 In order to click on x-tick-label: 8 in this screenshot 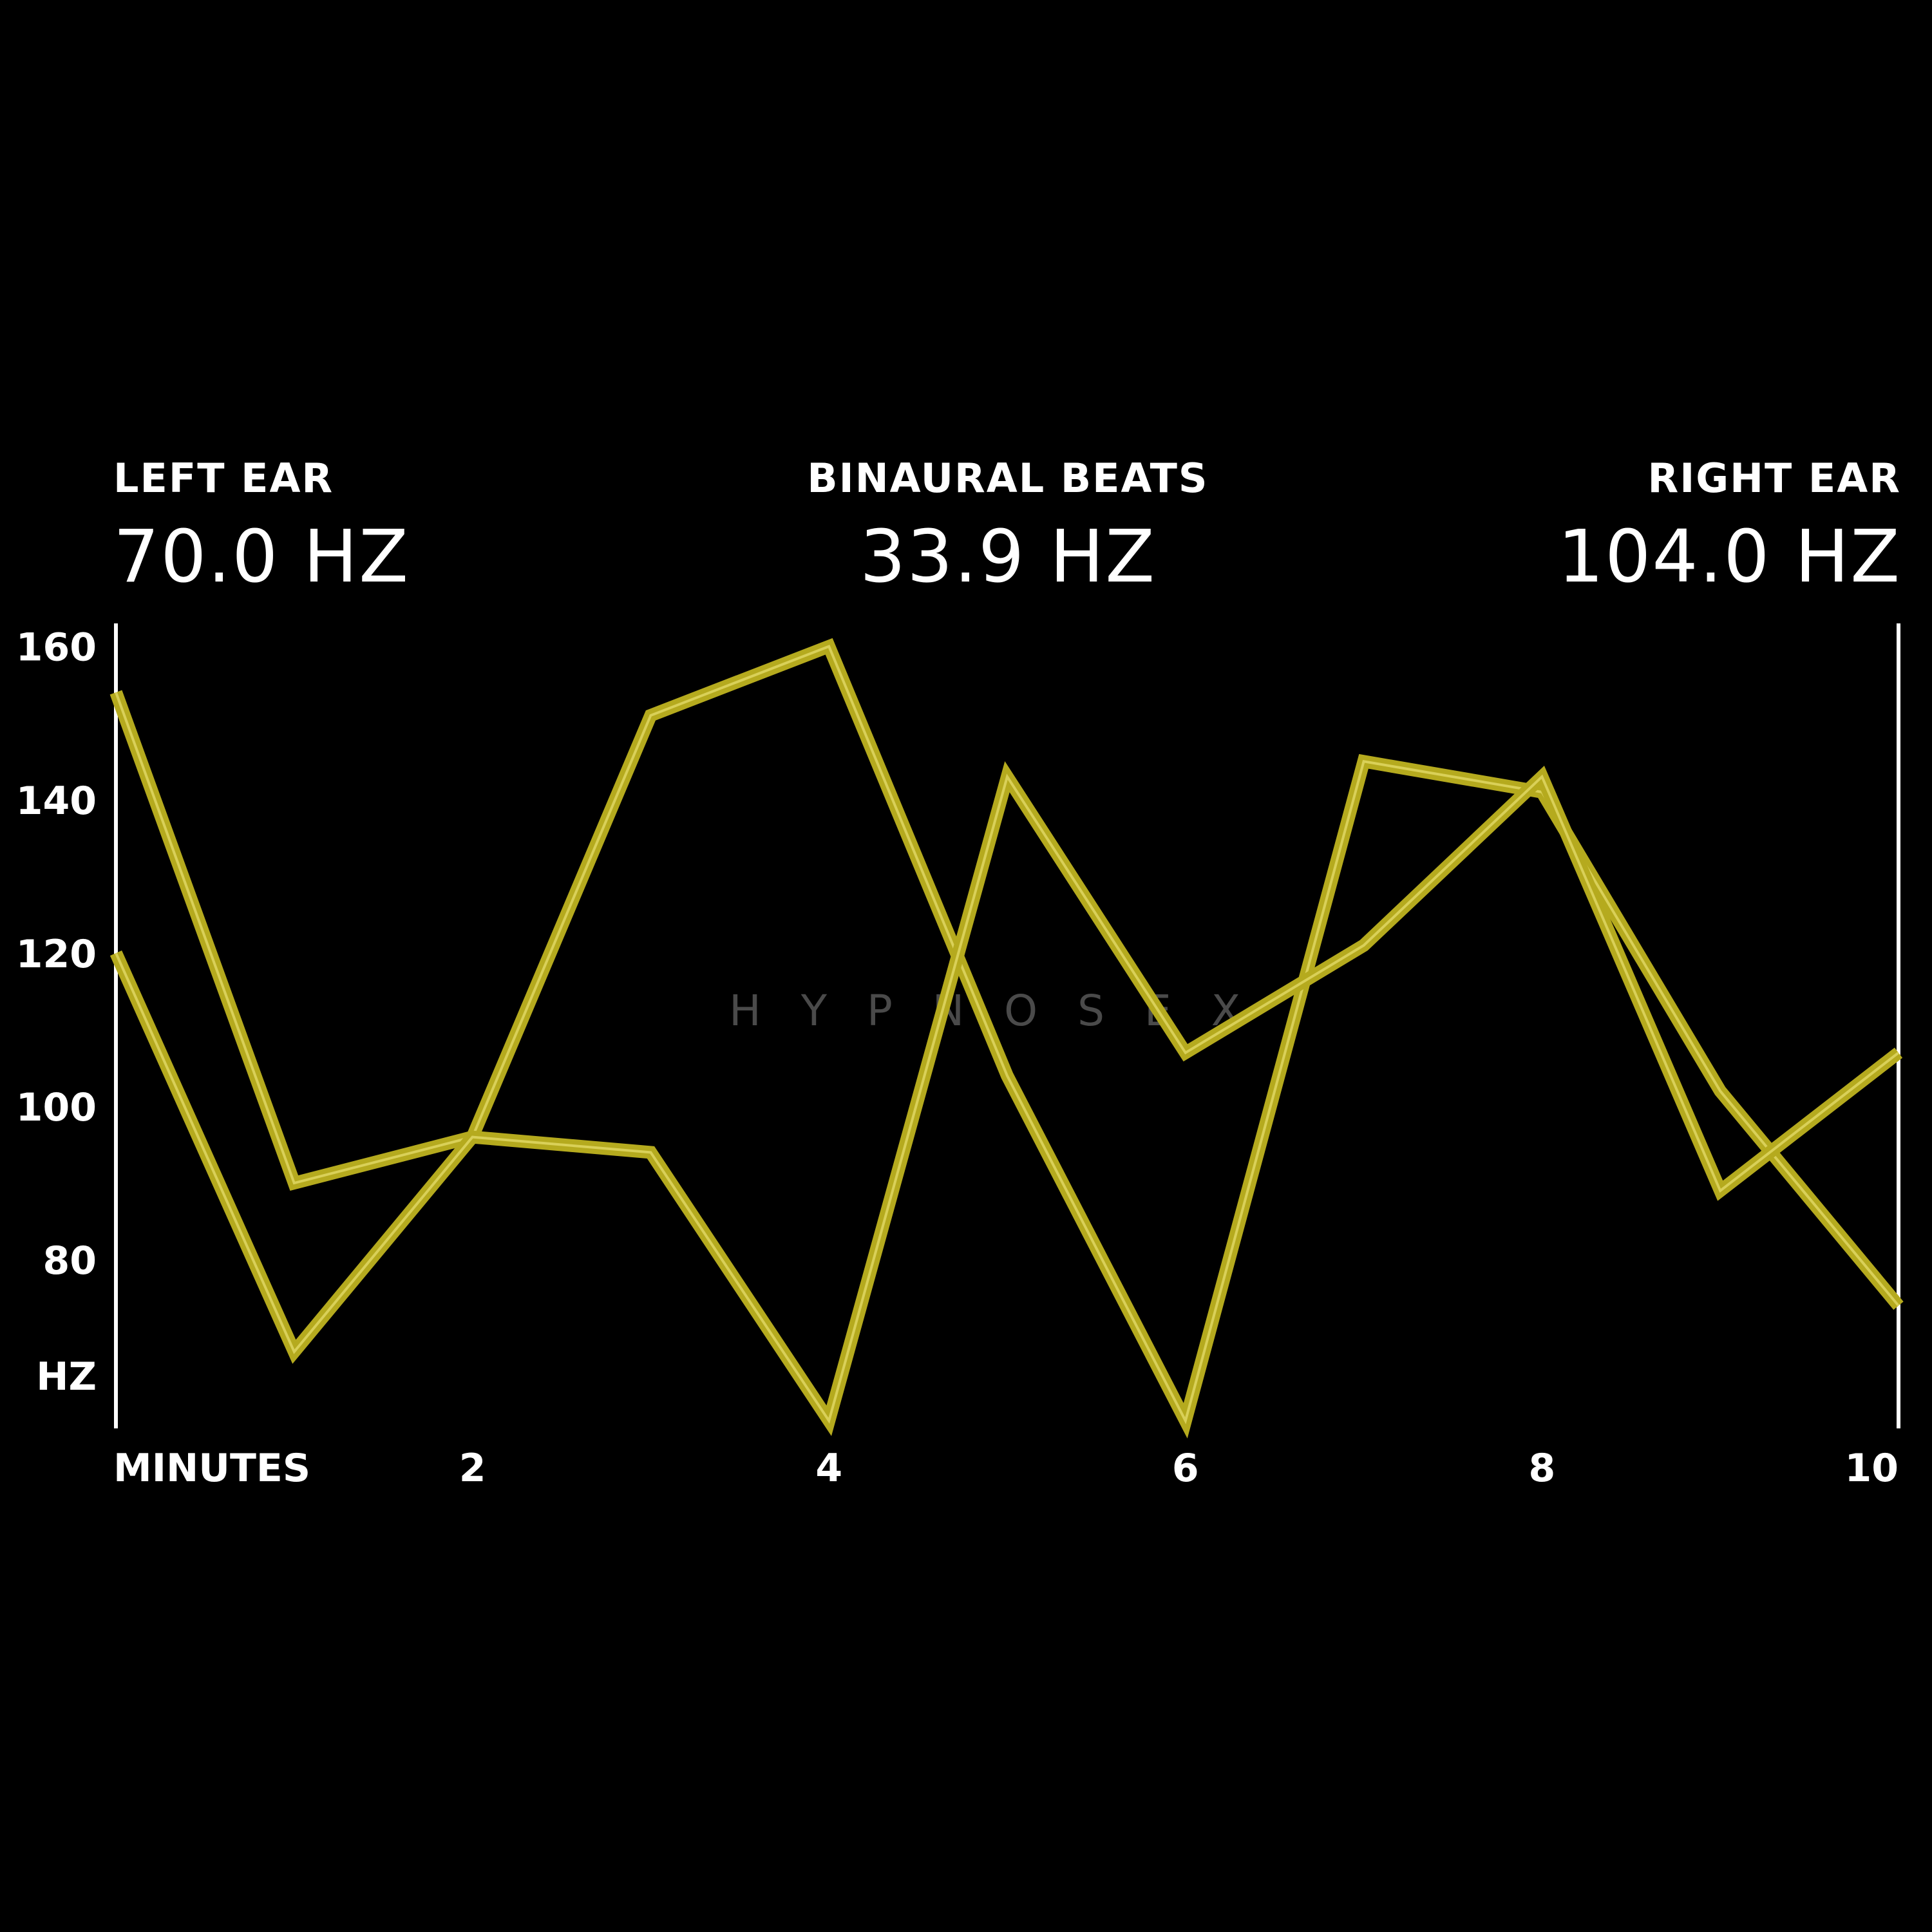, I will do `click(1543, 1469)`.